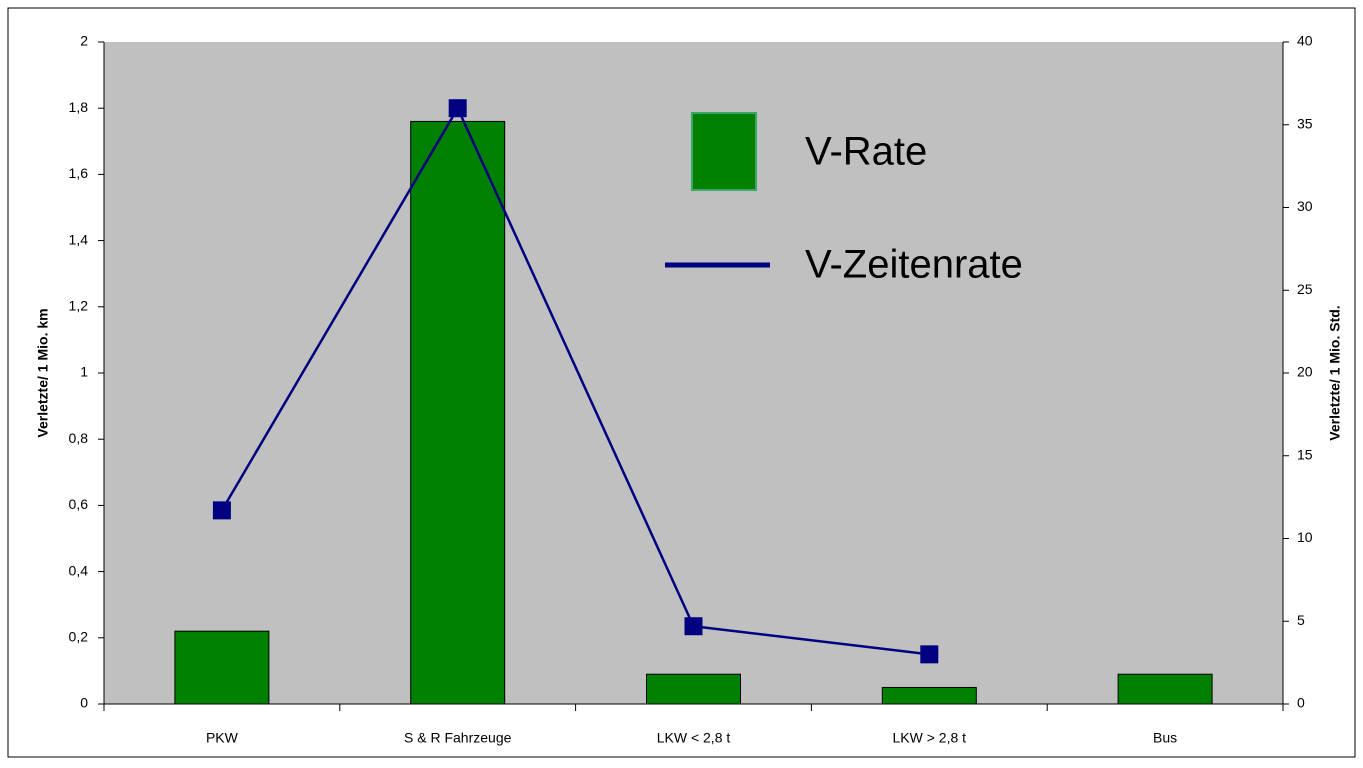  Describe the element at coordinates (79, 239) in the screenshot. I see `y-tick-label: 1,4` at that location.